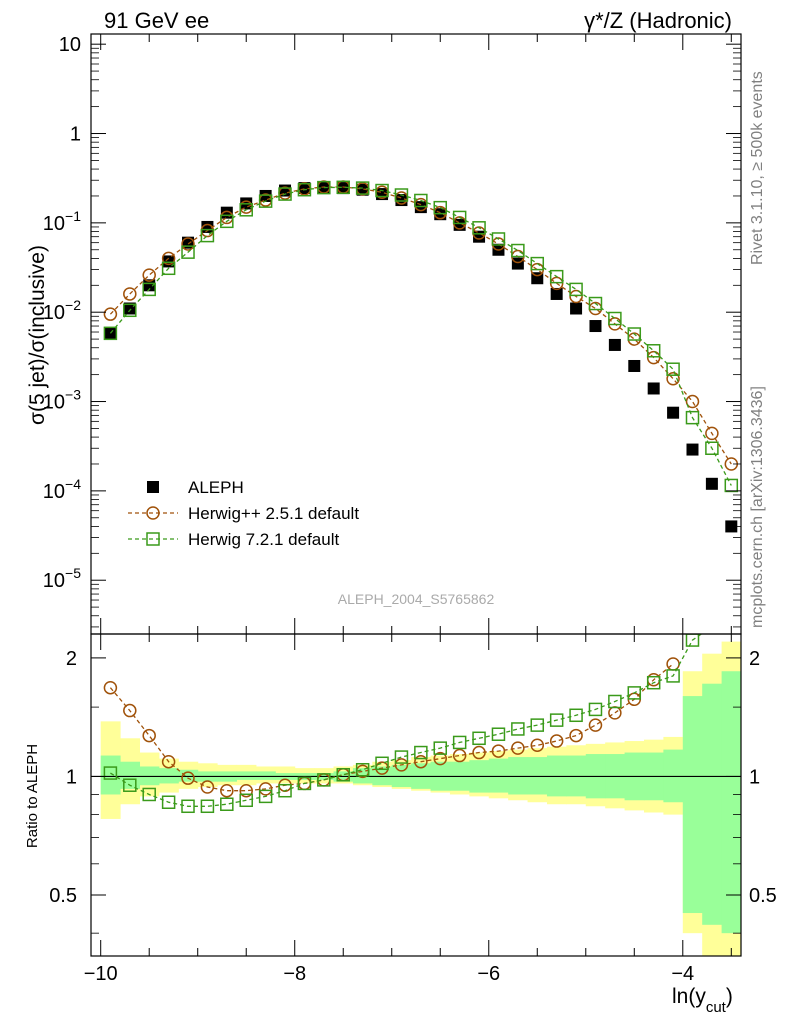 The width and height of the screenshot is (786, 1024). Describe the element at coordinates (757, 168) in the screenshot. I see `side-text-top: Rivet 3.1.10, ≥ 500k events` at that location.